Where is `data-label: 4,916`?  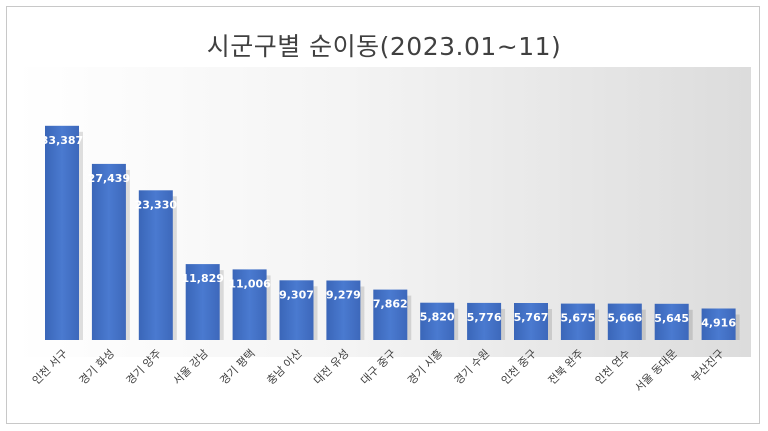
data-label: 4,916 is located at coordinates (718, 323).